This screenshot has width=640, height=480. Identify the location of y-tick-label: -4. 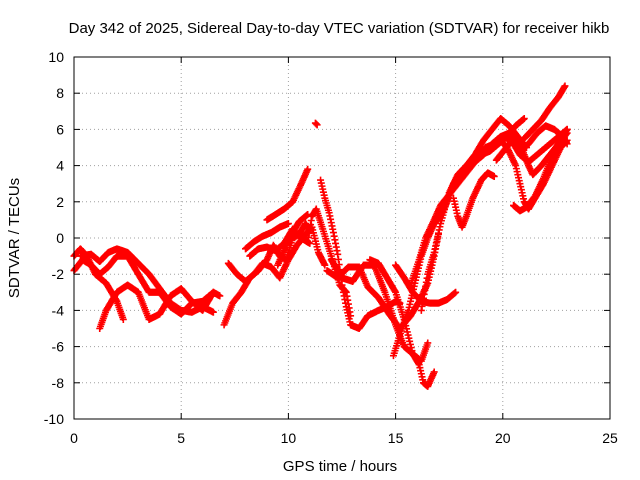
(58, 310).